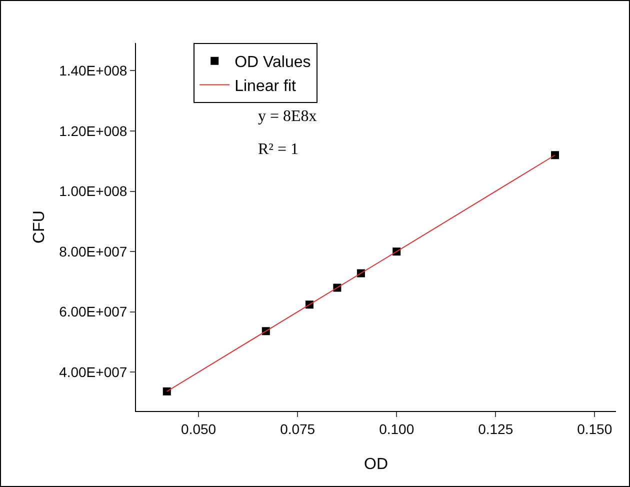  Describe the element at coordinates (265, 86) in the screenshot. I see `legend-label: Linear fit` at that location.